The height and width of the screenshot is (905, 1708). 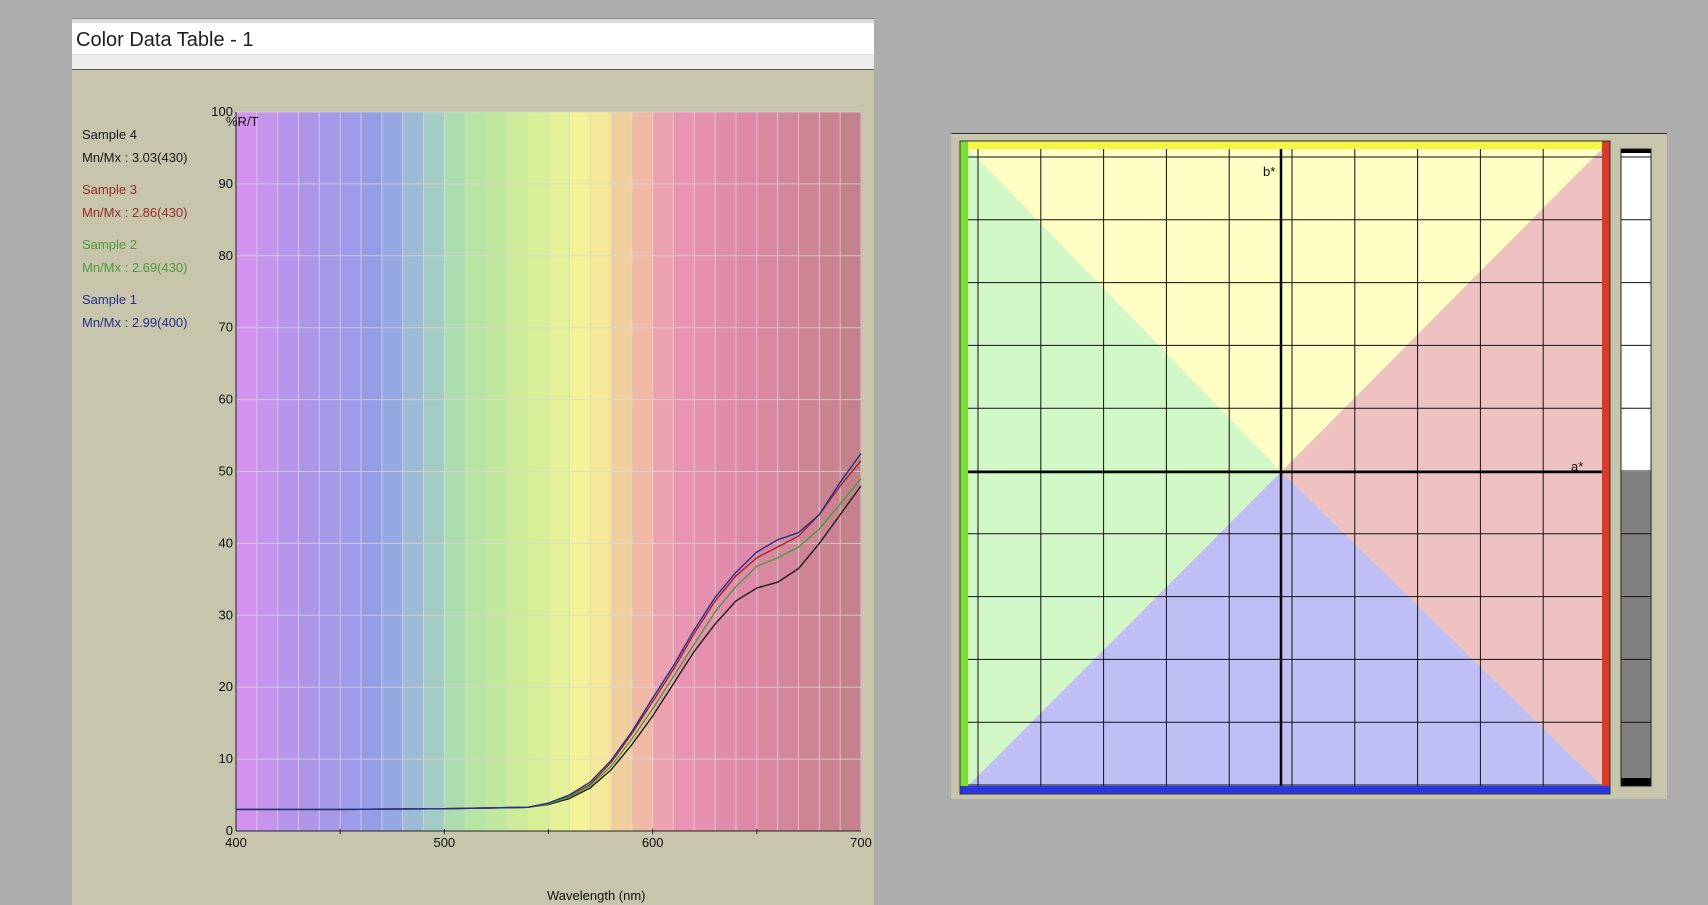 What do you see at coordinates (473, 39) in the screenshot?
I see `window-titlebar: Color Data Table - 1` at bounding box center [473, 39].